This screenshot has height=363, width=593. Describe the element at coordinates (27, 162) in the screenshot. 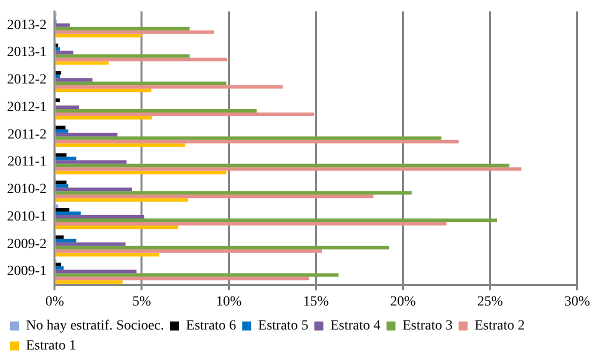

I see `y-tick-label: 2011-1` at that location.